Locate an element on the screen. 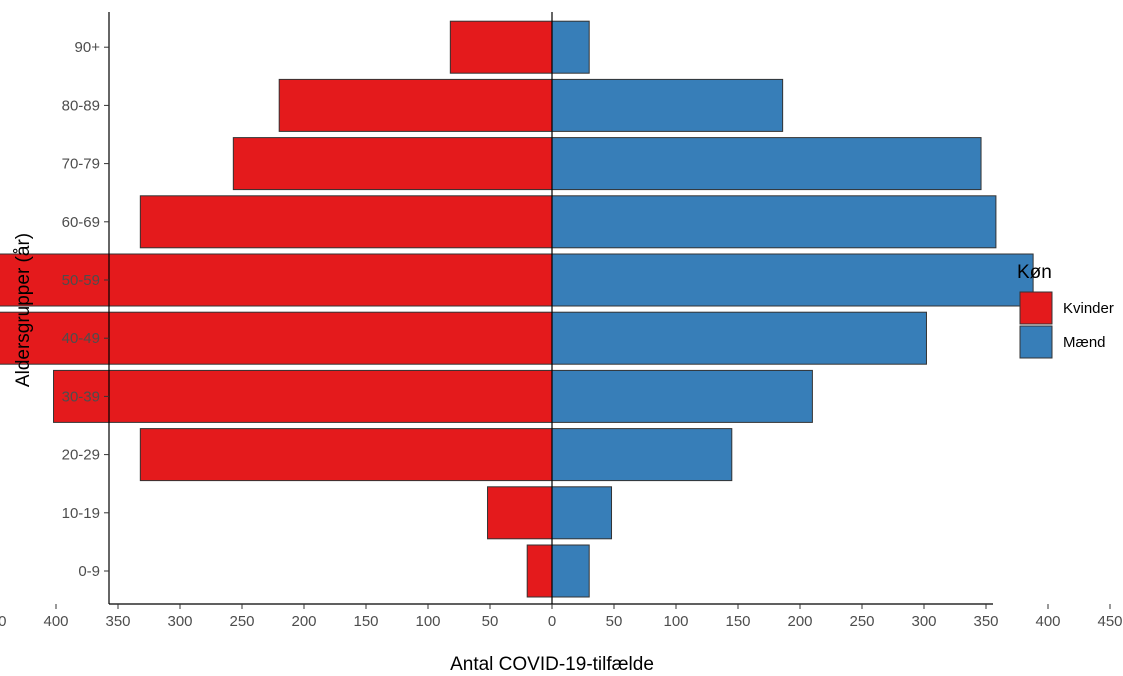 The height and width of the screenshot is (676, 1123). legend-label-kvinder: Kvinder is located at coordinates (1088, 308).